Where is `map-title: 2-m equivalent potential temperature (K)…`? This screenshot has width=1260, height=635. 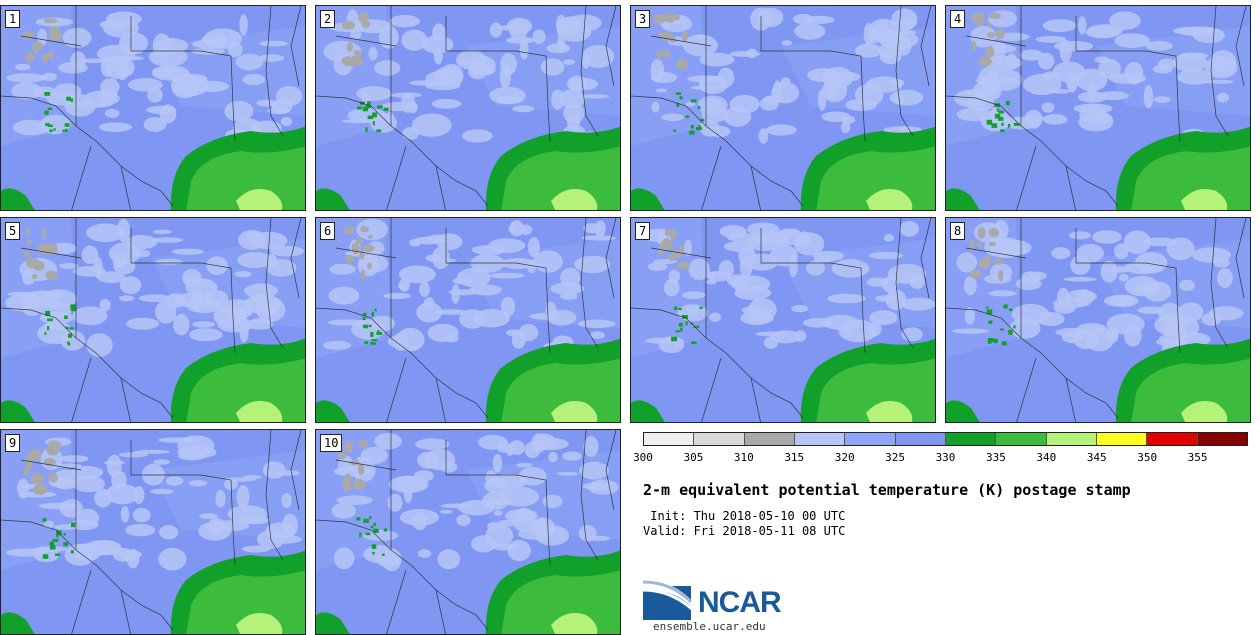
map-title: 2-m equivalent potential temperature (K)… is located at coordinates (887, 490).